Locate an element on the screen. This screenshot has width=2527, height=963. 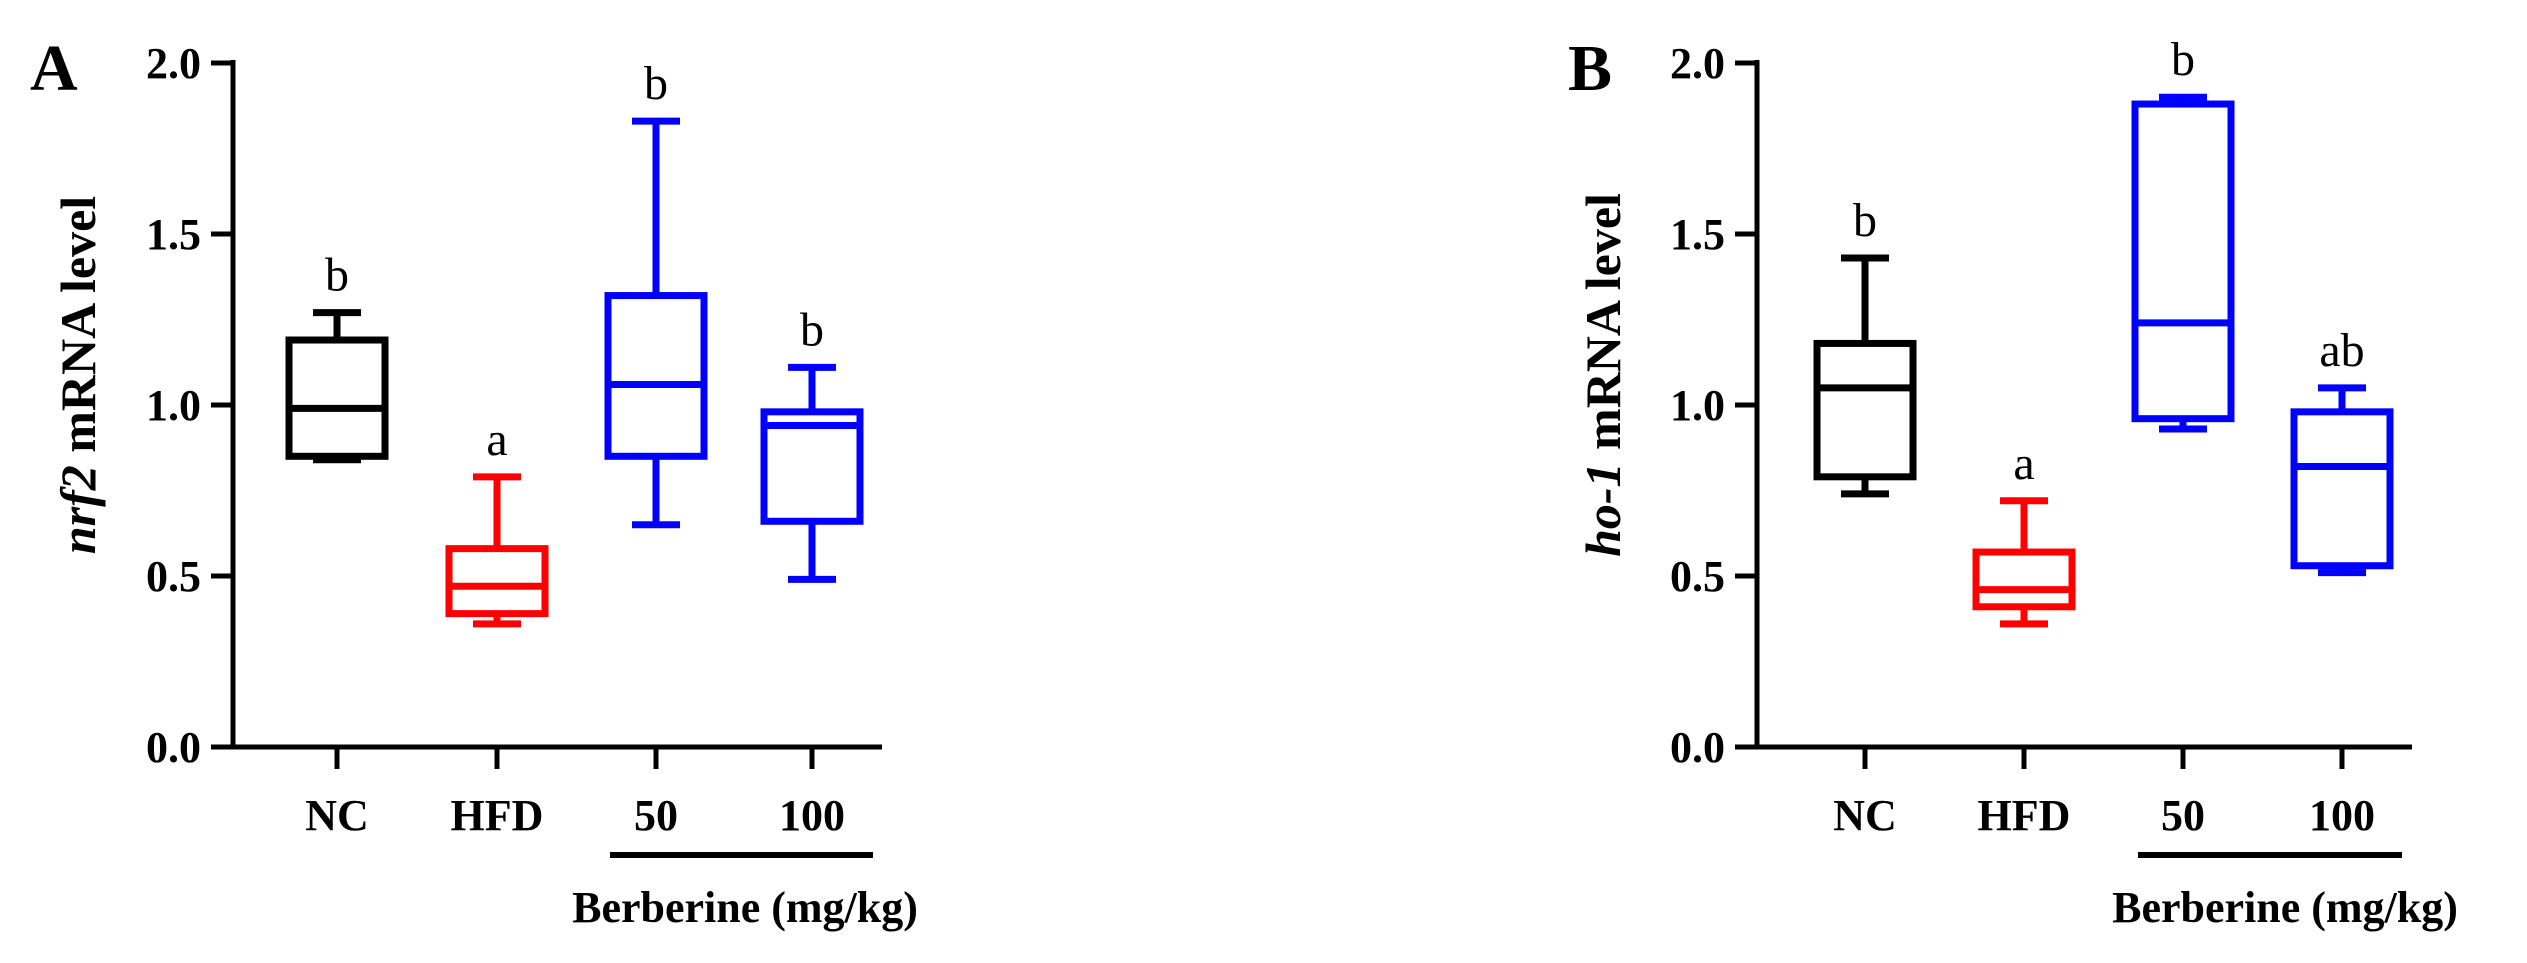
panel-a-box-50: b is located at coordinates (656, 293).